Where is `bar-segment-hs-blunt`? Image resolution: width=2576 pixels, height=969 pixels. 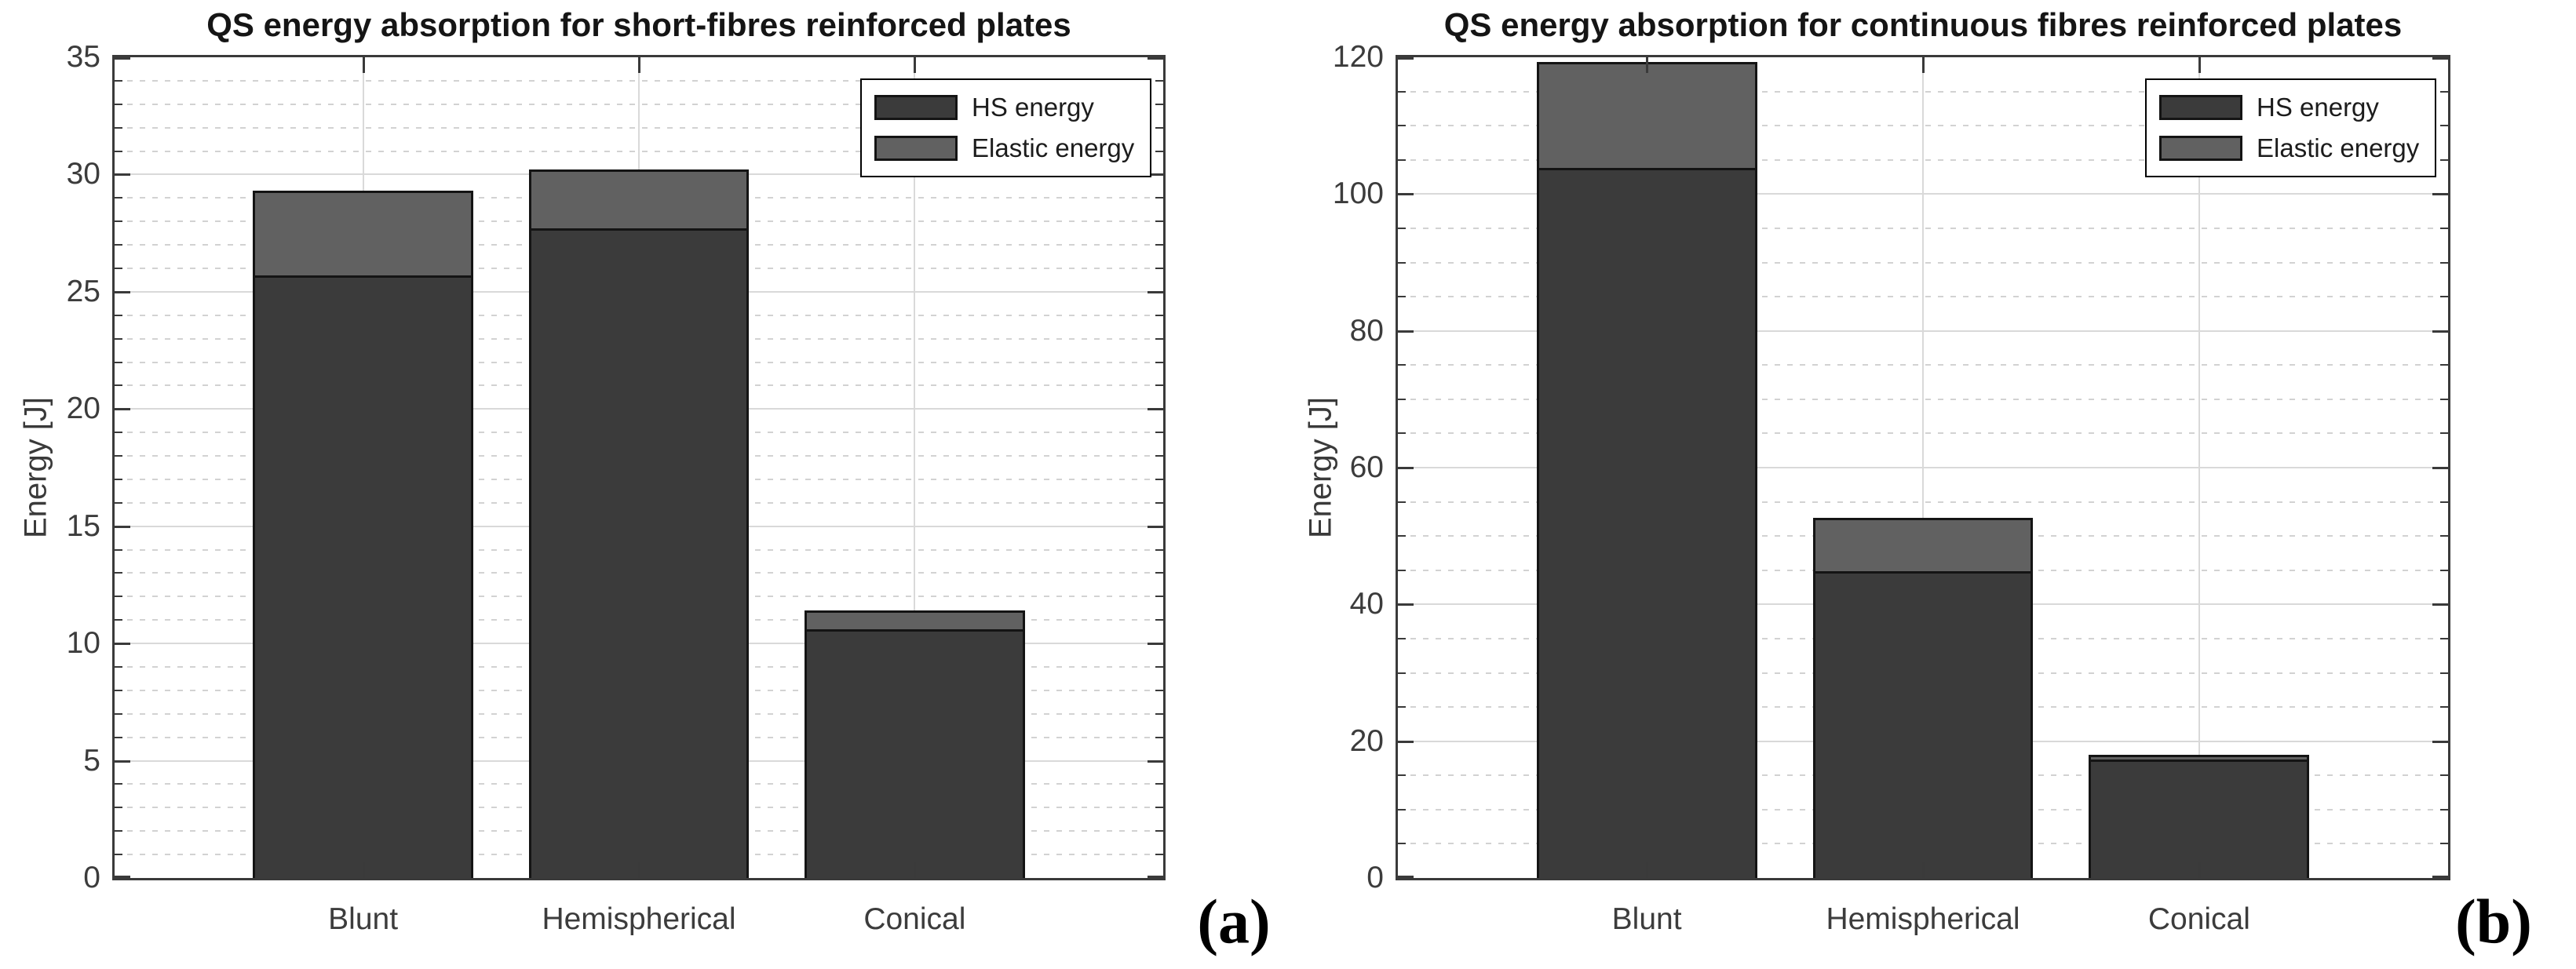 bar-segment-hs-blunt is located at coordinates (363, 577).